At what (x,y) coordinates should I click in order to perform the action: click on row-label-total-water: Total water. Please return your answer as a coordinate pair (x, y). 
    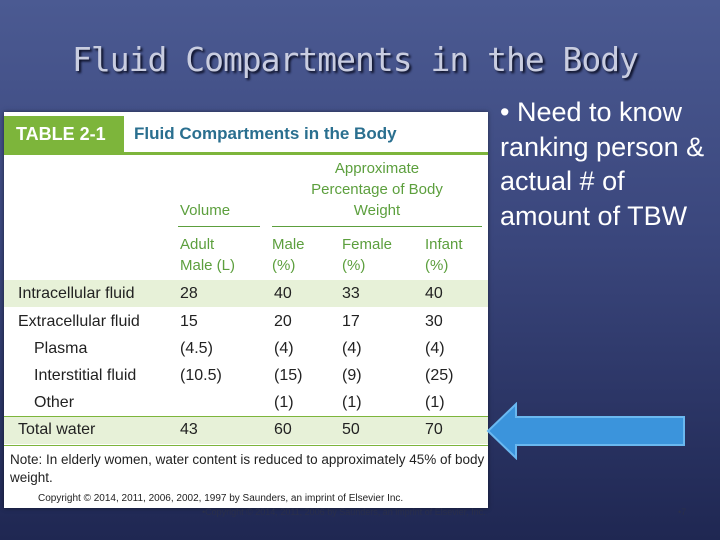
    Looking at the image, I should click on (57, 429).